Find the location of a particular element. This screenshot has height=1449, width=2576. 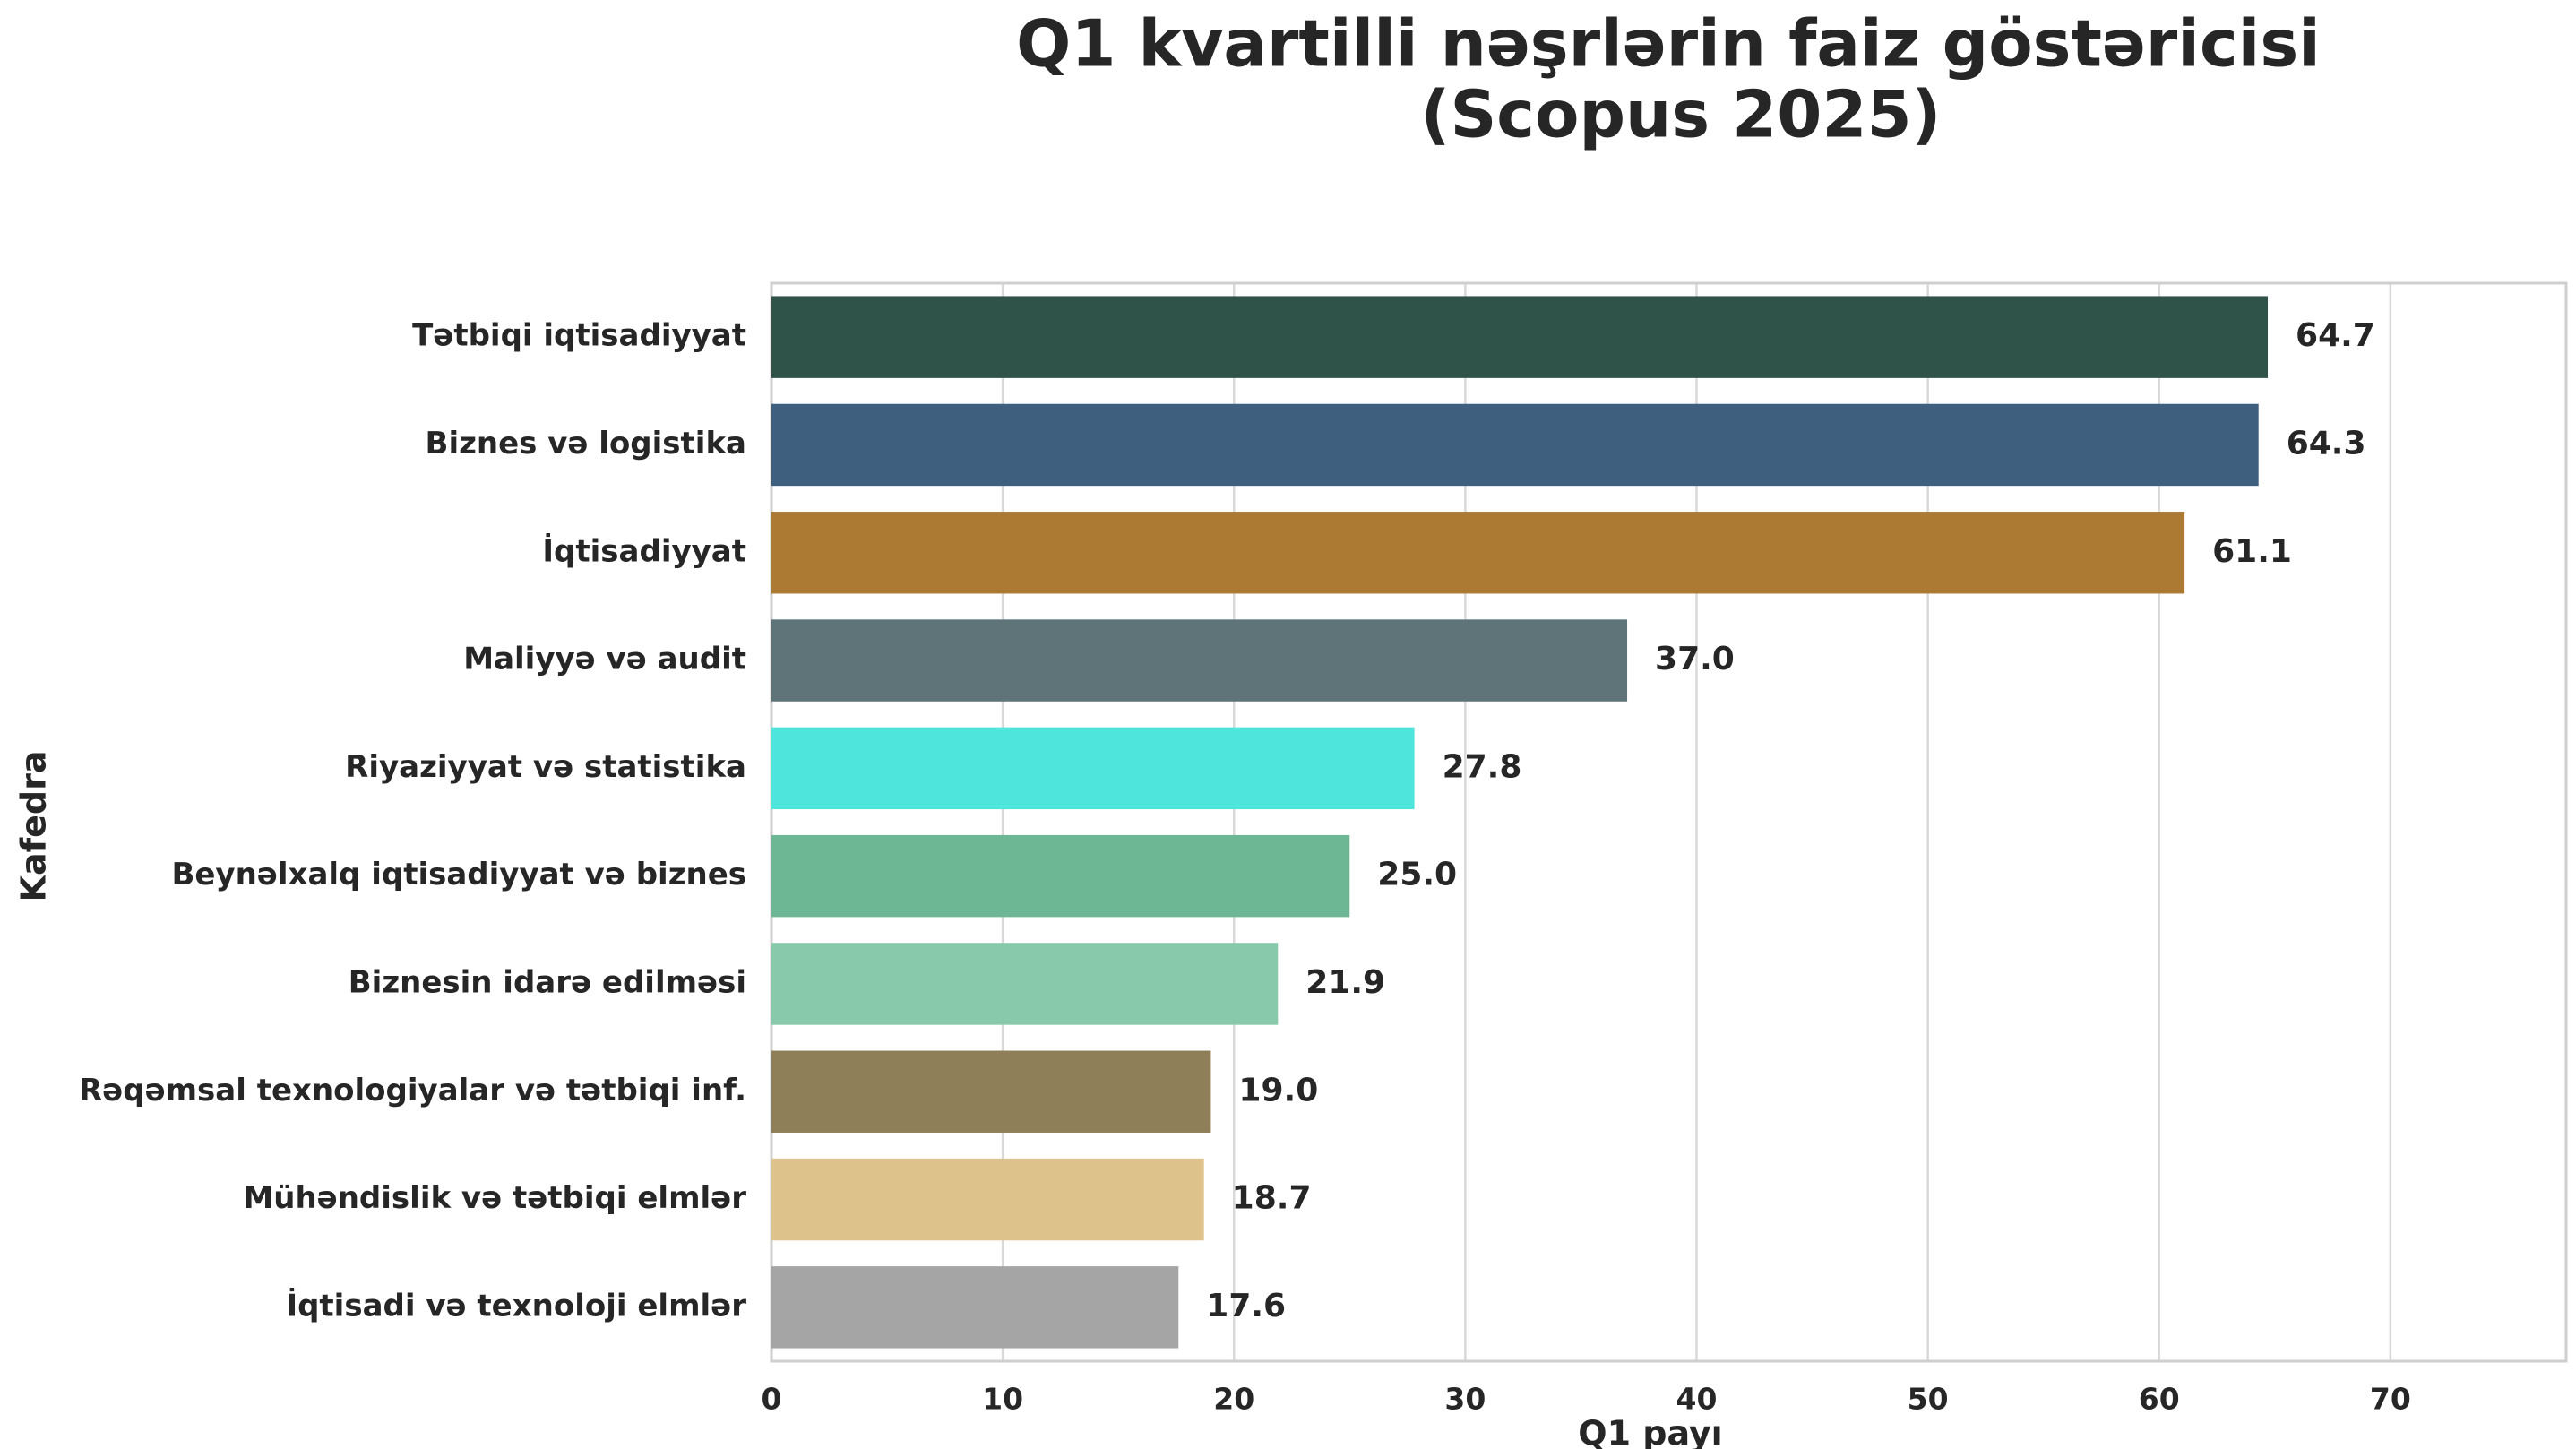

y-tick-label: Riyaziyyat və statistika is located at coordinates (545, 767).